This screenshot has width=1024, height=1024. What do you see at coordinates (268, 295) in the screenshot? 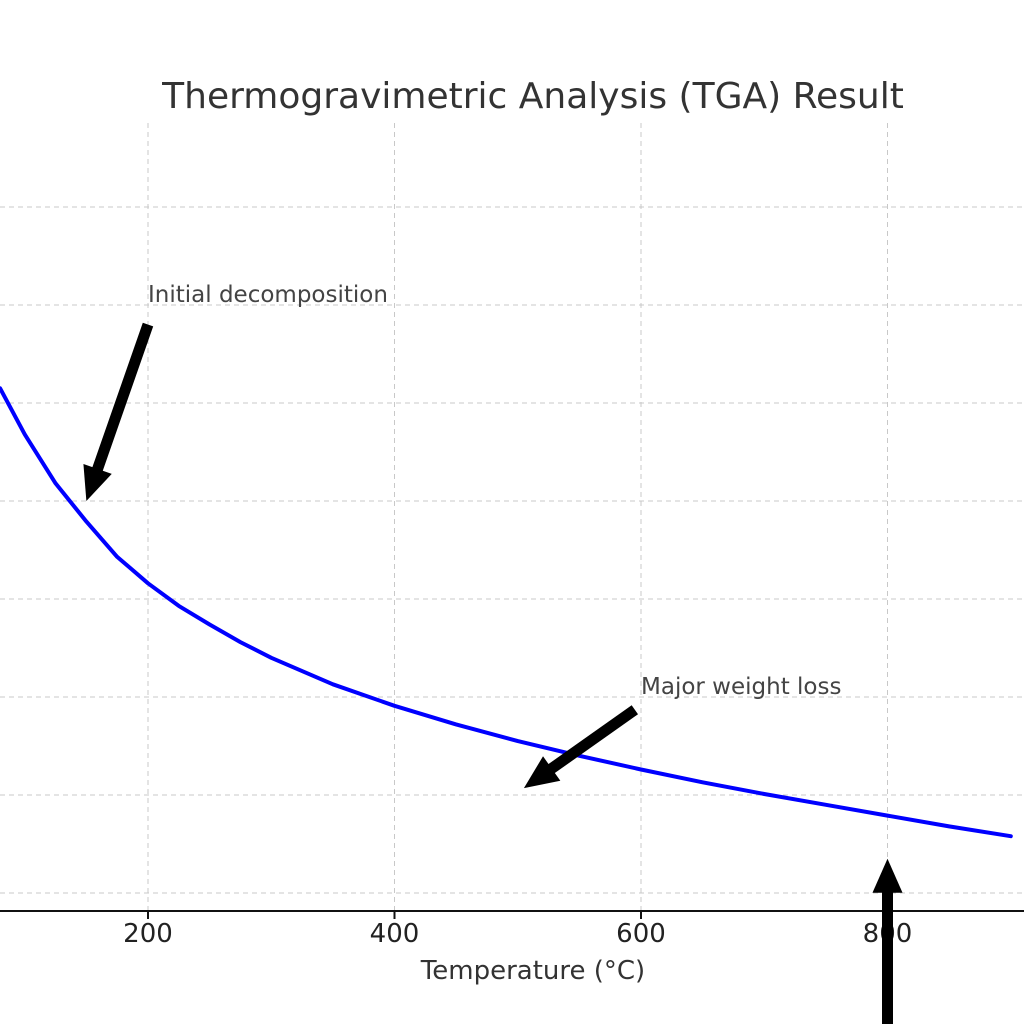
I see `annotation-text-1: Initial decomposition` at bounding box center [268, 295].